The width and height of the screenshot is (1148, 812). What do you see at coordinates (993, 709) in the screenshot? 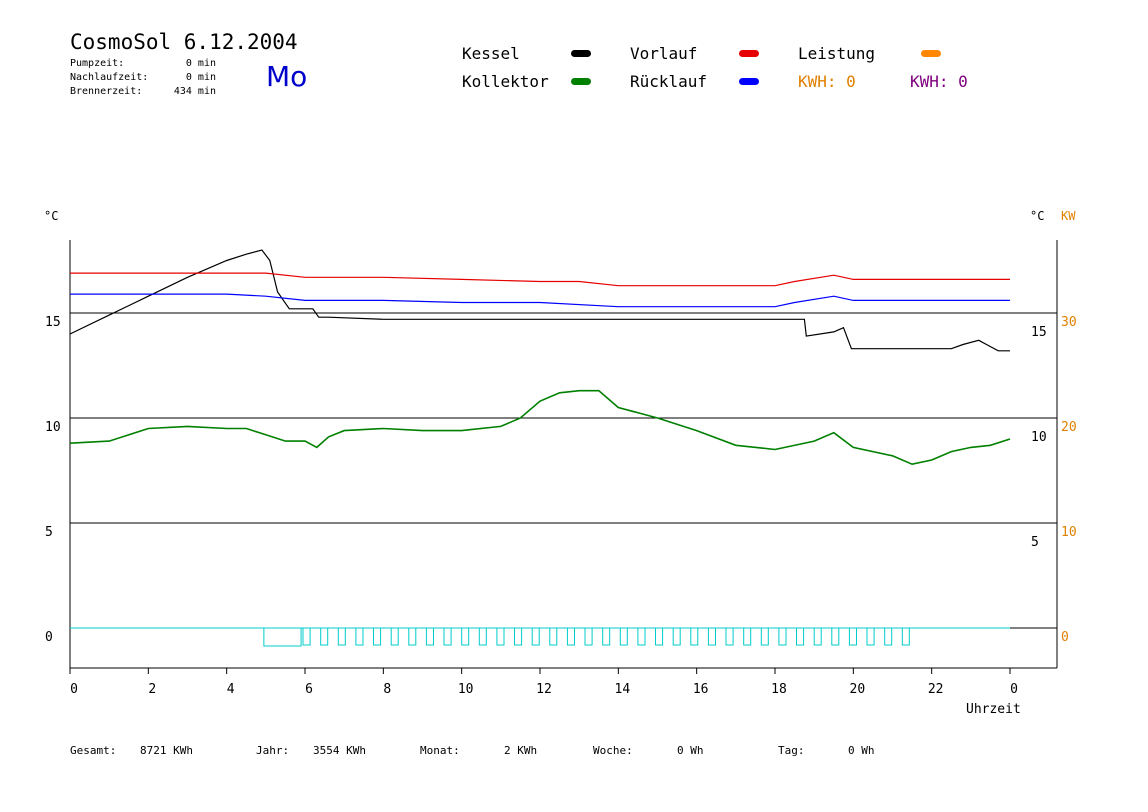
I see `x-axis-label: Uhrzeit` at bounding box center [993, 709].